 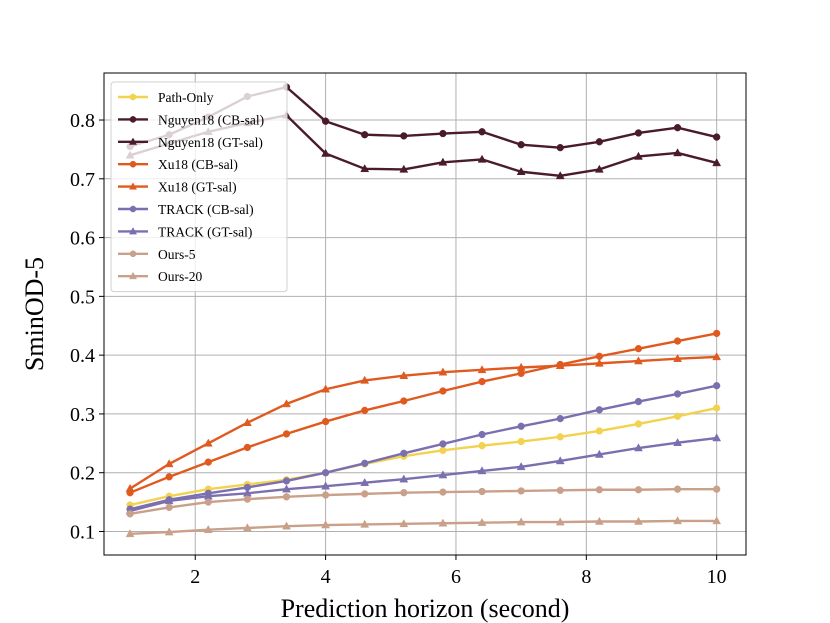 I want to click on legend-label: Xu18 (CB-sal), so click(x=198, y=164).